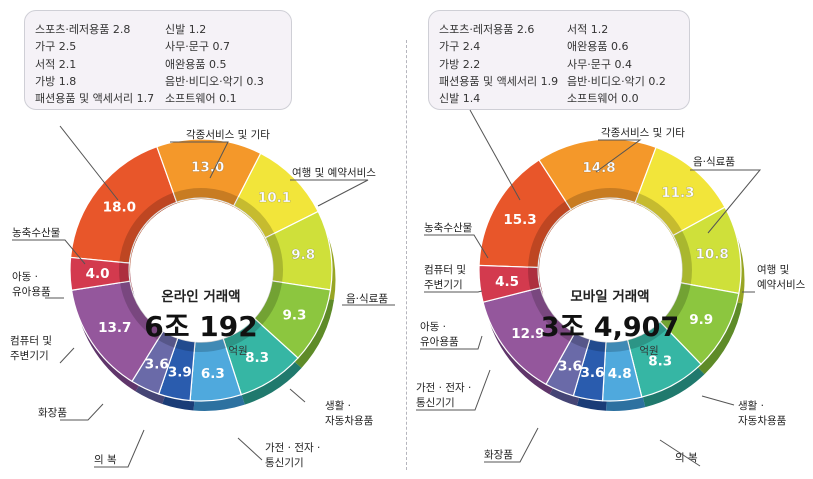  I want to click on online-label-food: 음·식료품, so click(367, 299).